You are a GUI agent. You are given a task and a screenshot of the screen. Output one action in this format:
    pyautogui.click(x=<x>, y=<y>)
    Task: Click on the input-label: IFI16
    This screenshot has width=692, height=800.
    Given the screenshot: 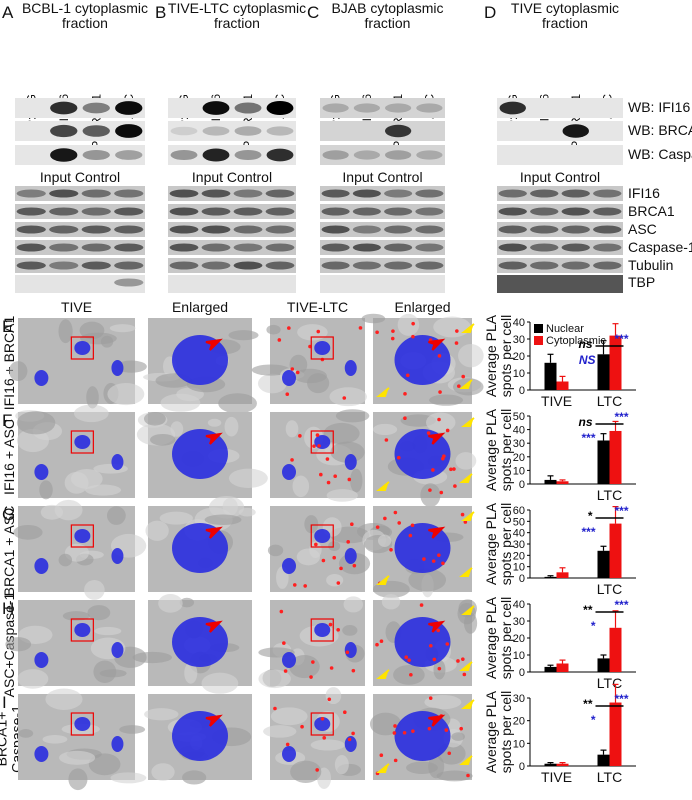 What is the action you would take?
    pyautogui.click(x=644, y=193)
    